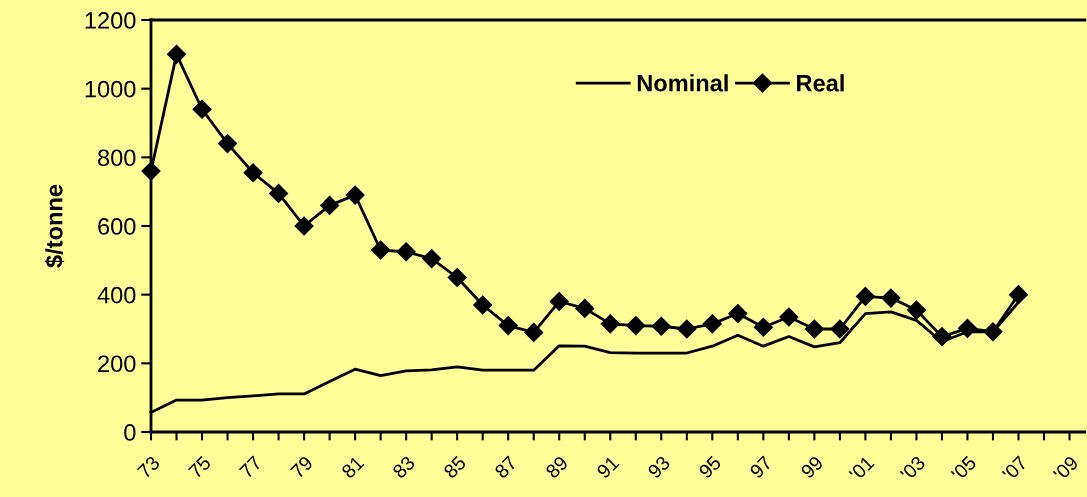 This screenshot has height=497, width=1087. I want to click on x-tick-label: 99, so click(812, 467).